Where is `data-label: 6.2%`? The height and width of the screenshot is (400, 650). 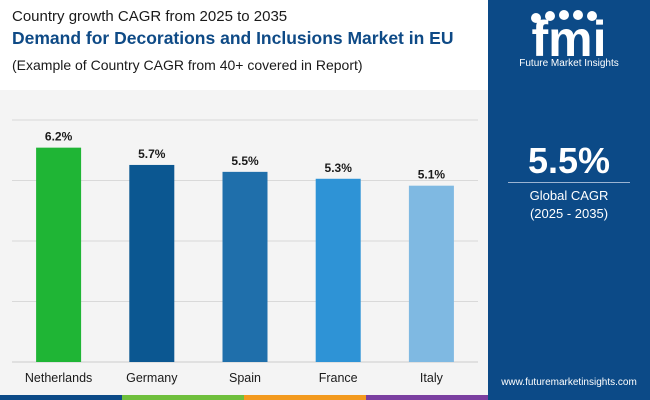 data-label: 6.2% is located at coordinates (59, 137).